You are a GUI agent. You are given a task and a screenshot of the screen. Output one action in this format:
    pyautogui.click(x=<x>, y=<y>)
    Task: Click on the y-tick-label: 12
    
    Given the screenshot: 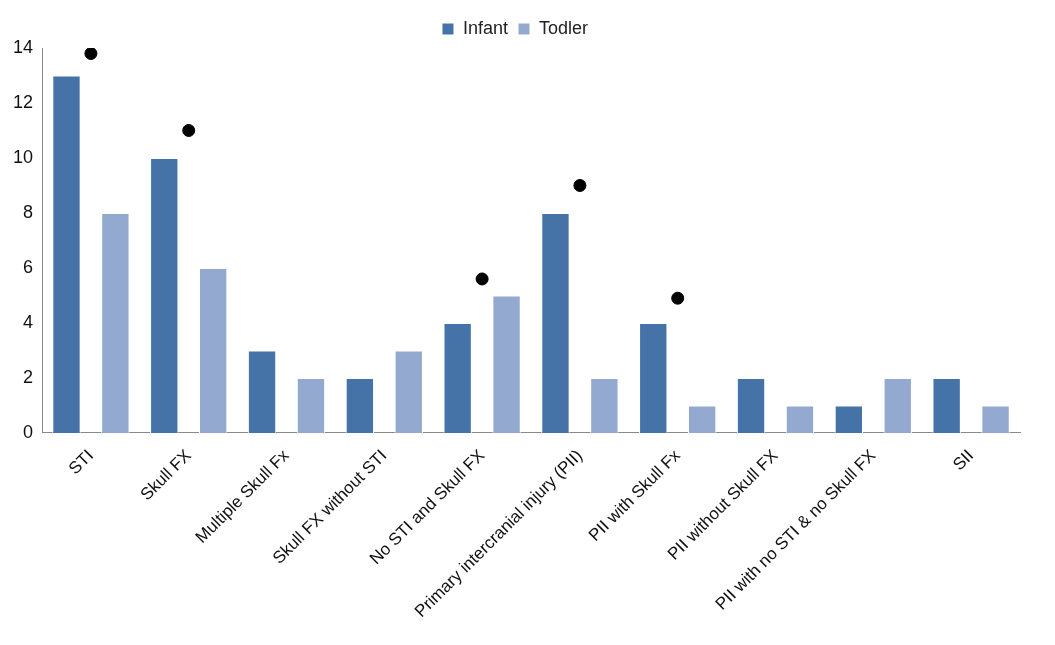 What is the action you would take?
    pyautogui.click(x=23, y=101)
    